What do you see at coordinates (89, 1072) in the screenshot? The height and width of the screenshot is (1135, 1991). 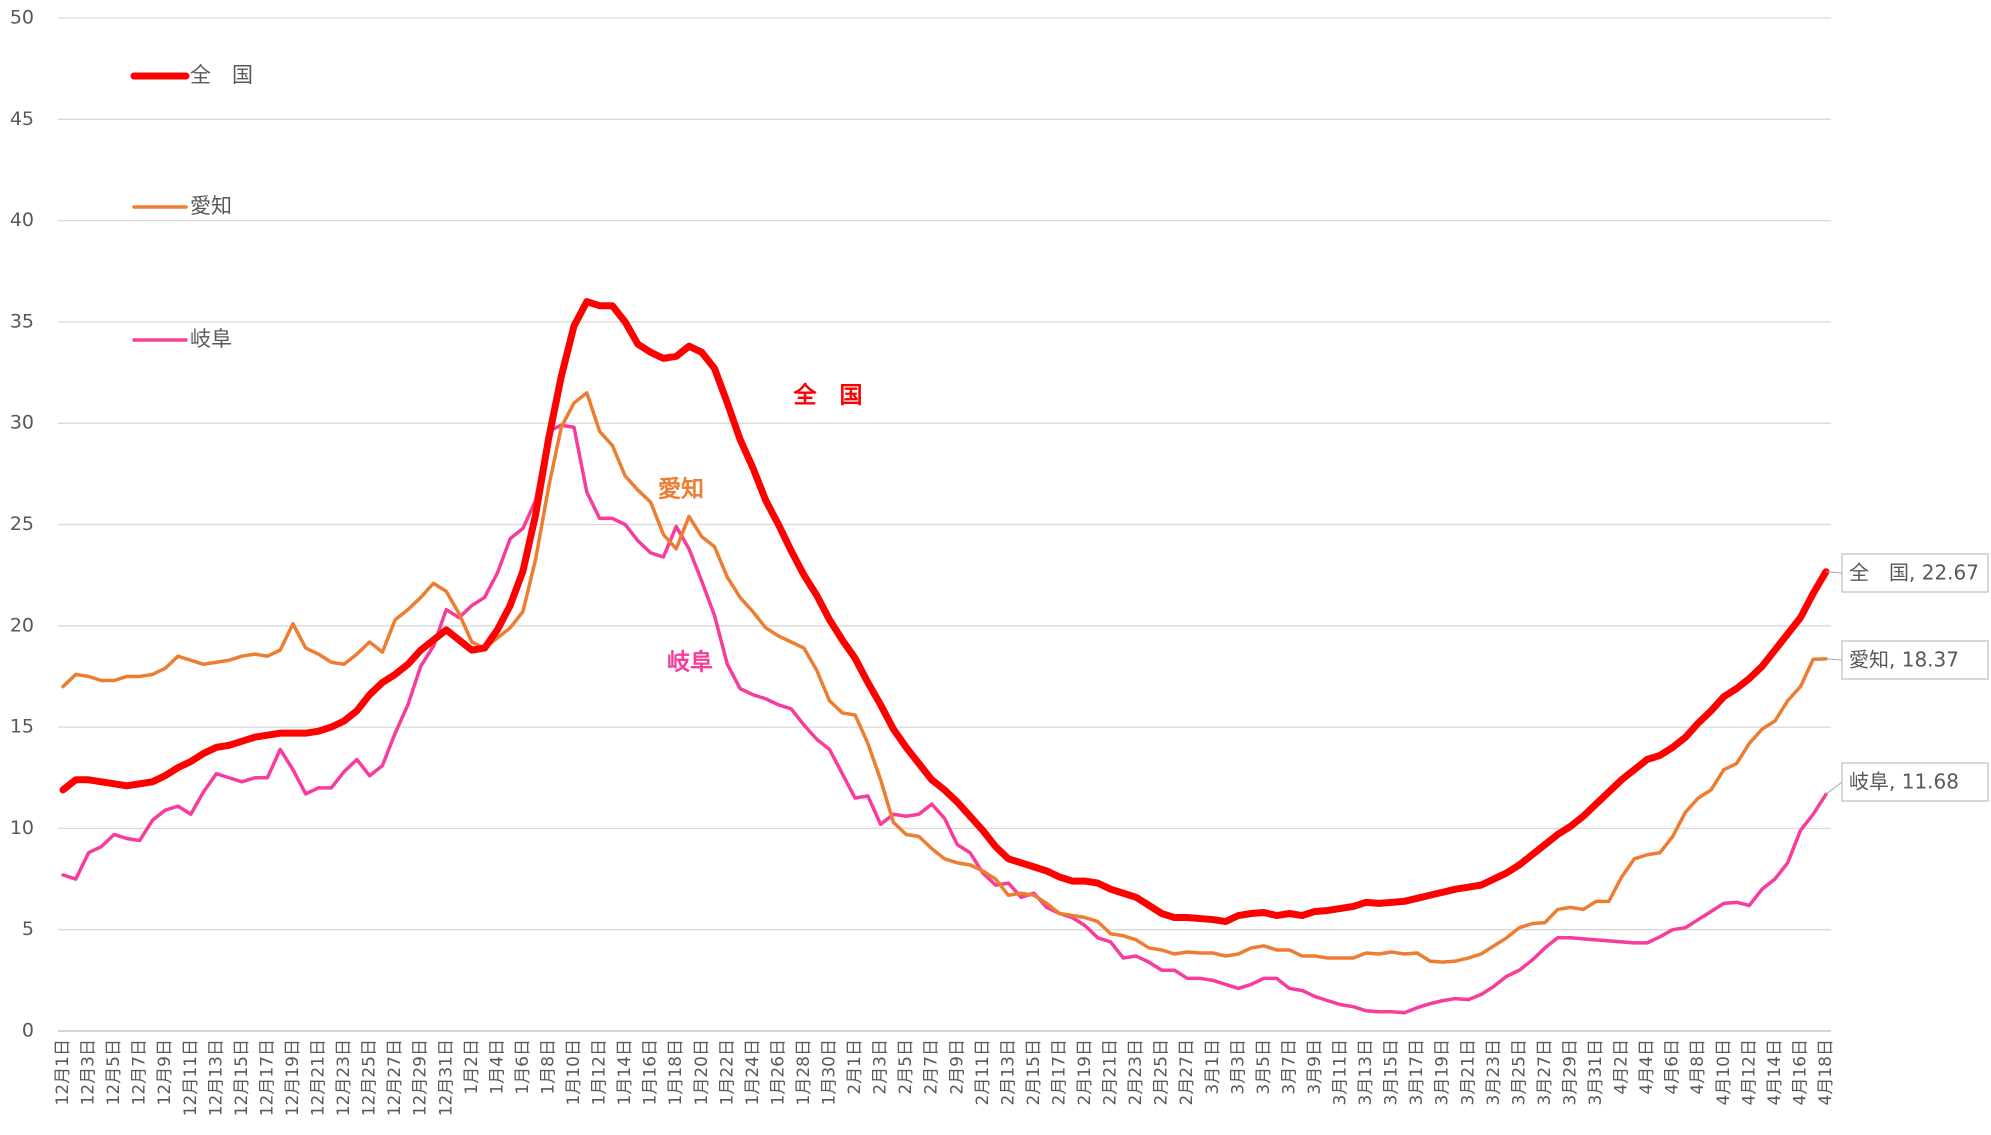 I see `x-tick-label: 12月3日` at bounding box center [89, 1072].